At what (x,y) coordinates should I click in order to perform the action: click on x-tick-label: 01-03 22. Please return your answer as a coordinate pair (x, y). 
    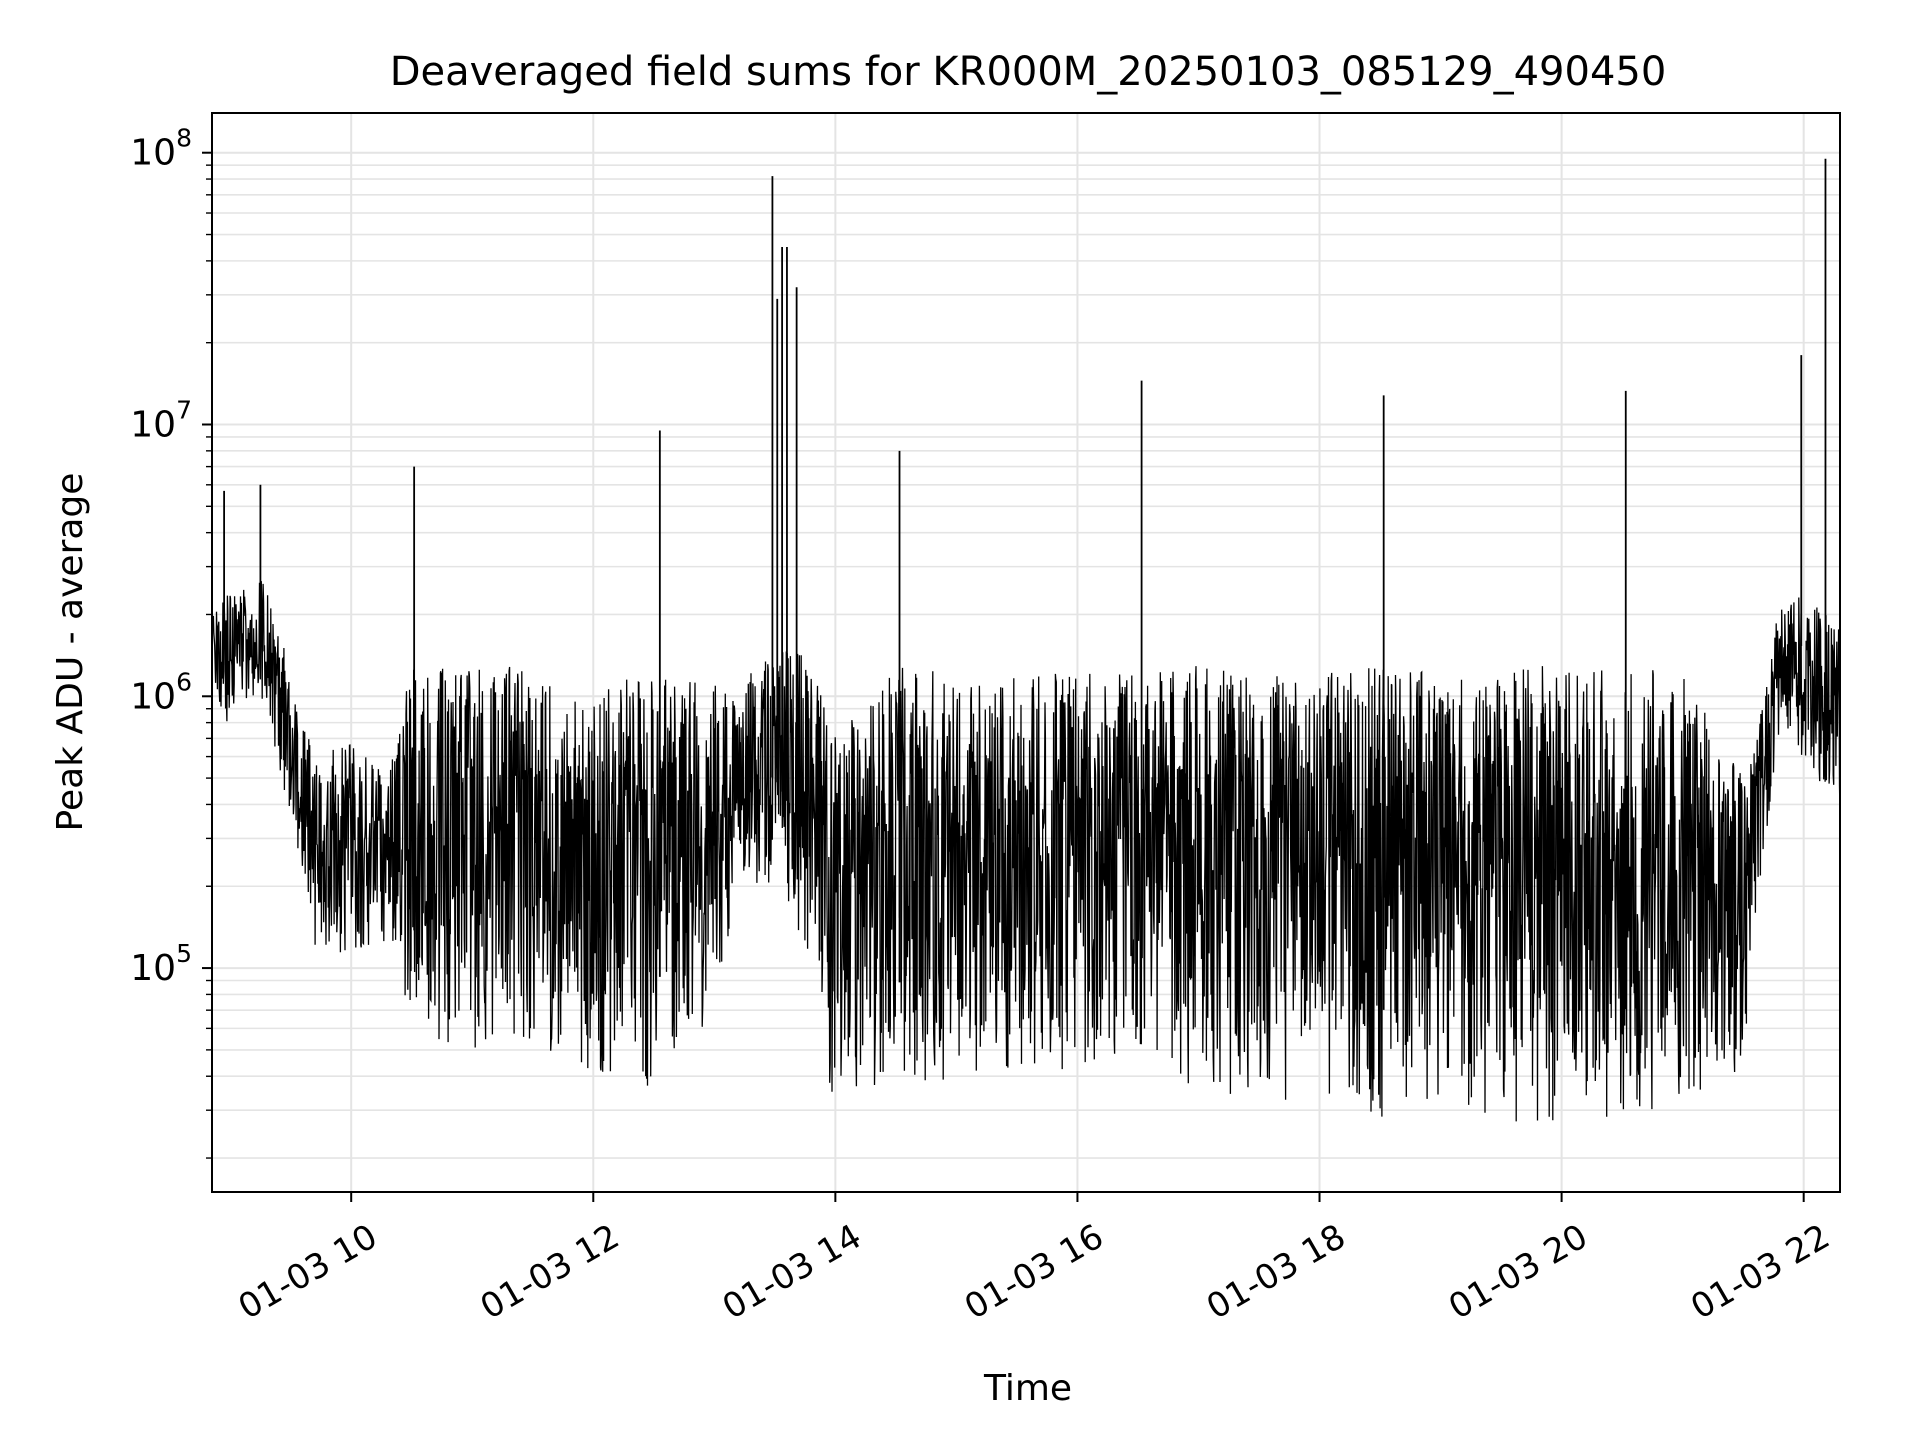
    Looking at the image, I should click on (1760, 1272).